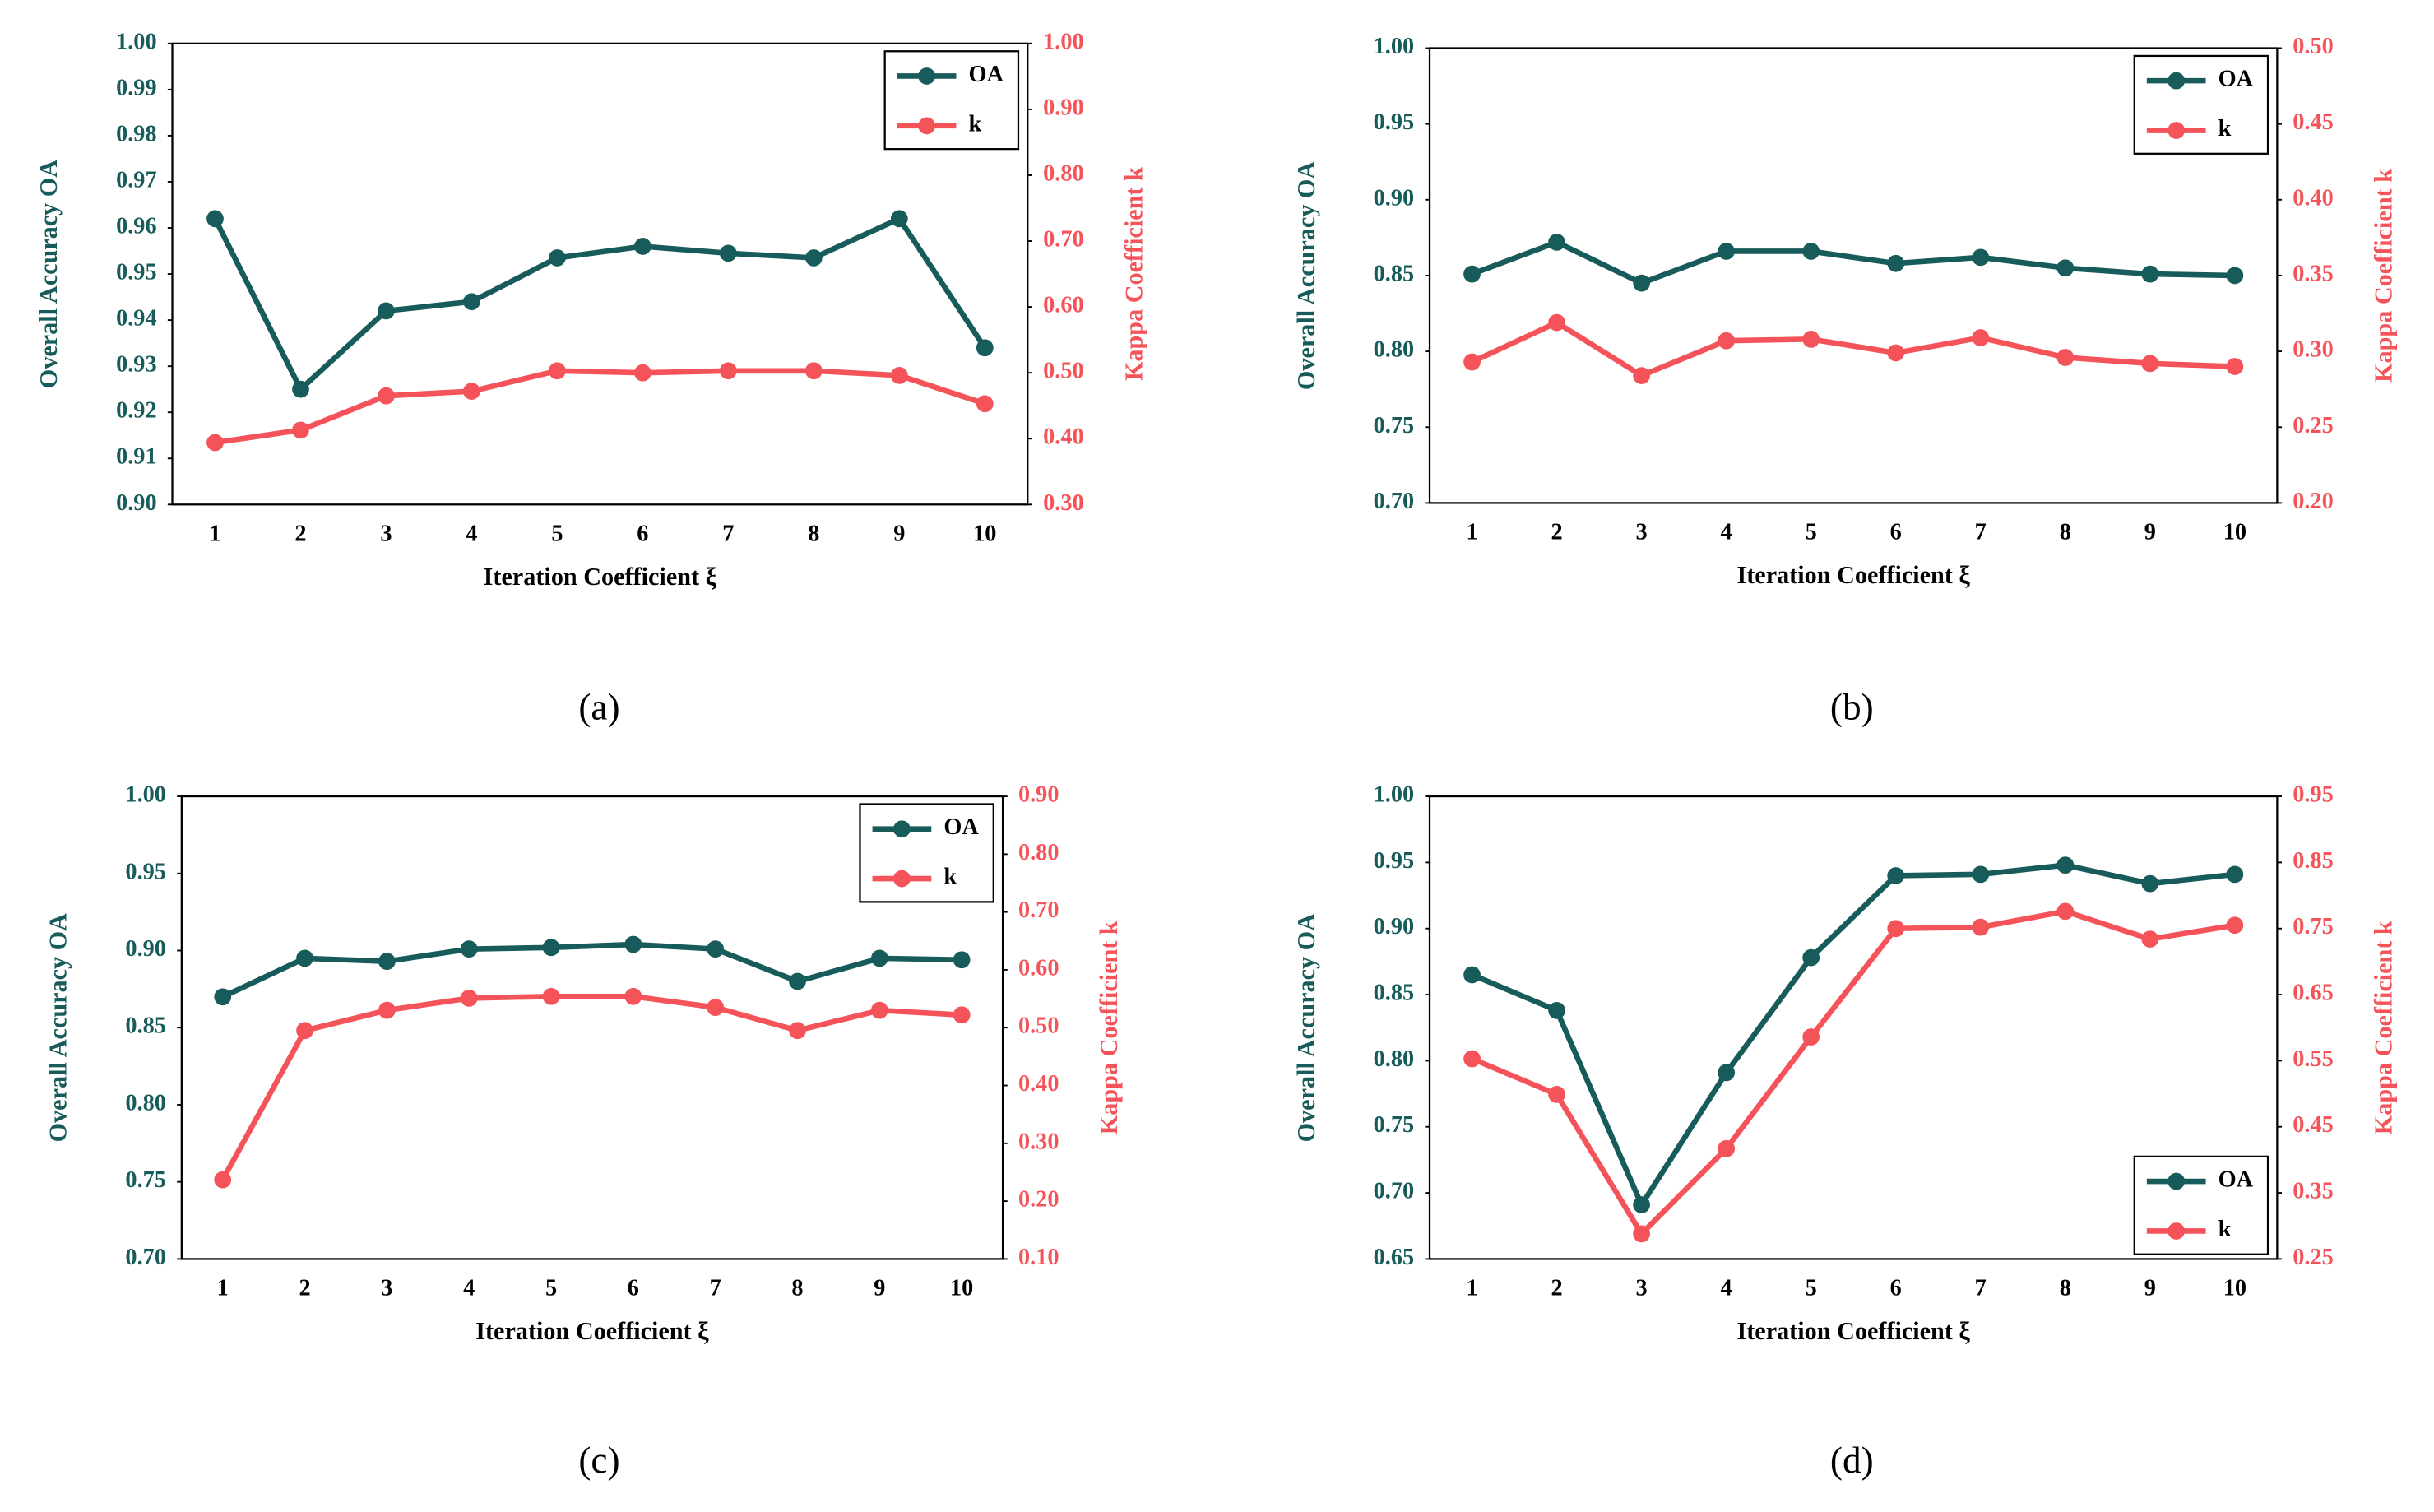 The image size is (2434, 1512). I want to click on caption: (a), so click(598, 707).